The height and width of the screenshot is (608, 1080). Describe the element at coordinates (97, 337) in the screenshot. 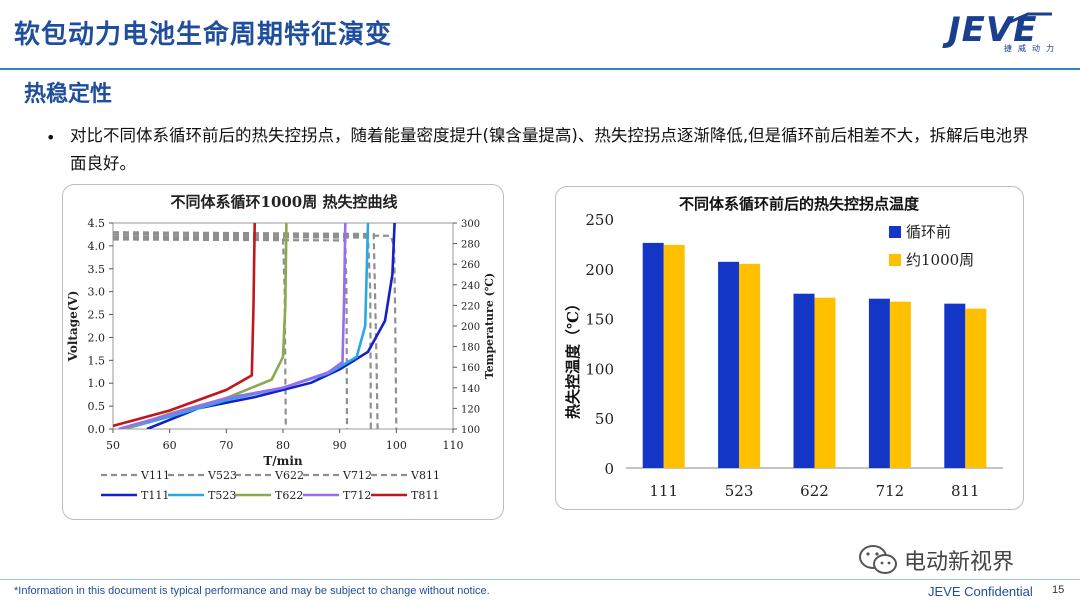

I see `y-tick-label: 2.0` at that location.